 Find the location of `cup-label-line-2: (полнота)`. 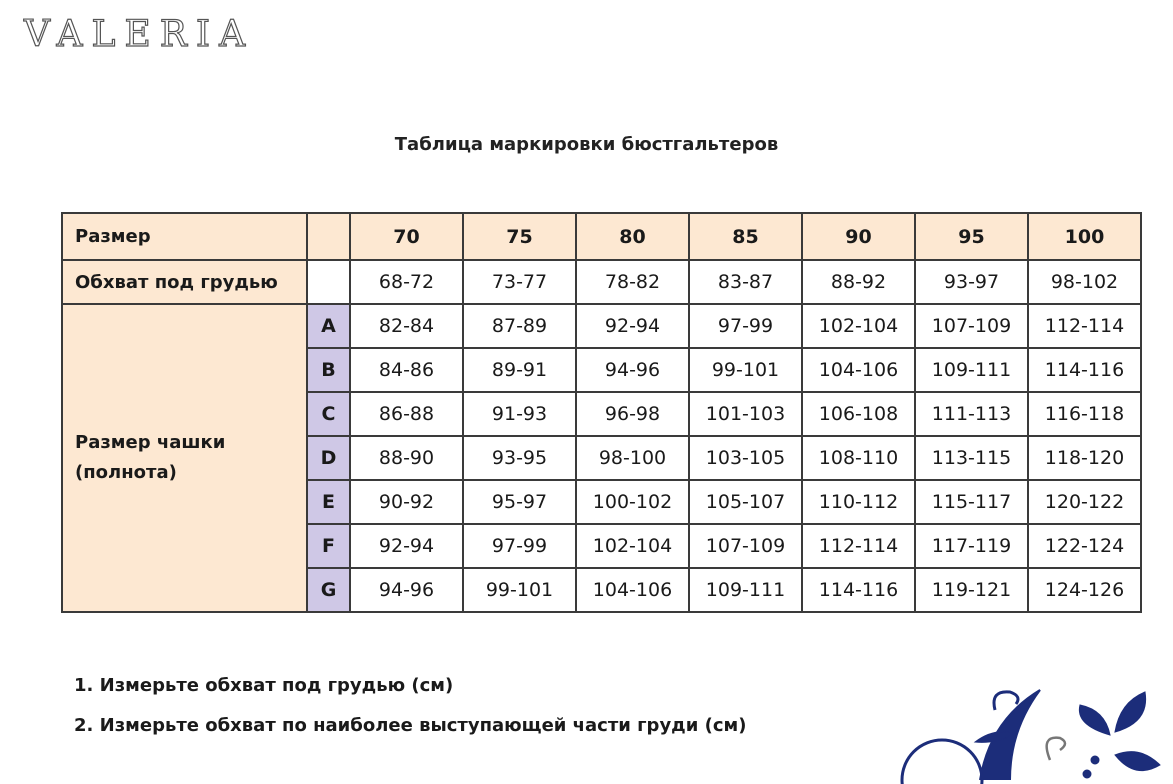

cup-label-line-2: (полнота) is located at coordinates (126, 472).